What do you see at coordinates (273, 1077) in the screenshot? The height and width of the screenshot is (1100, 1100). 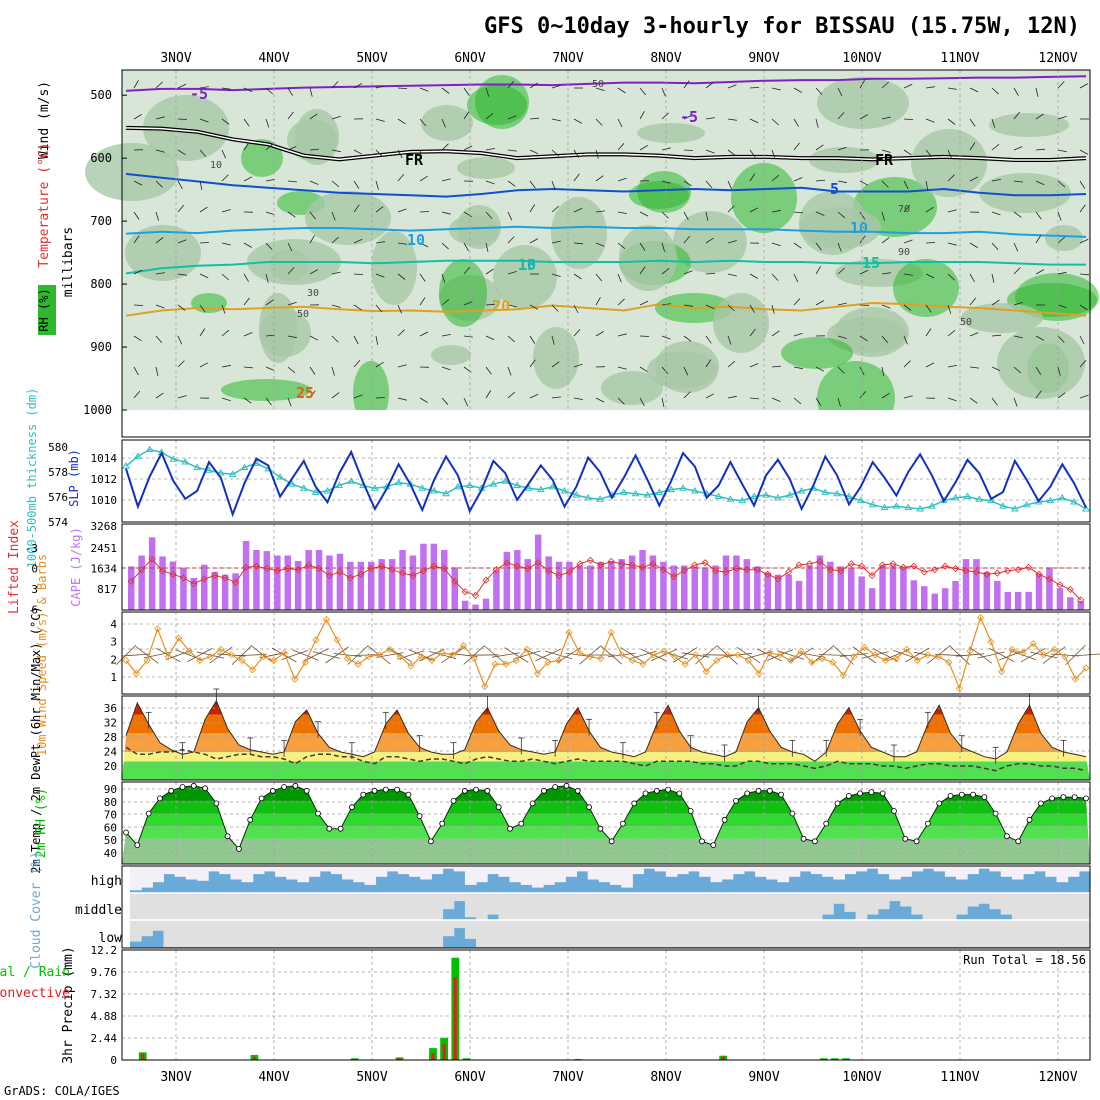 I see `bottom-date-label: 4NOV` at bounding box center [273, 1077].